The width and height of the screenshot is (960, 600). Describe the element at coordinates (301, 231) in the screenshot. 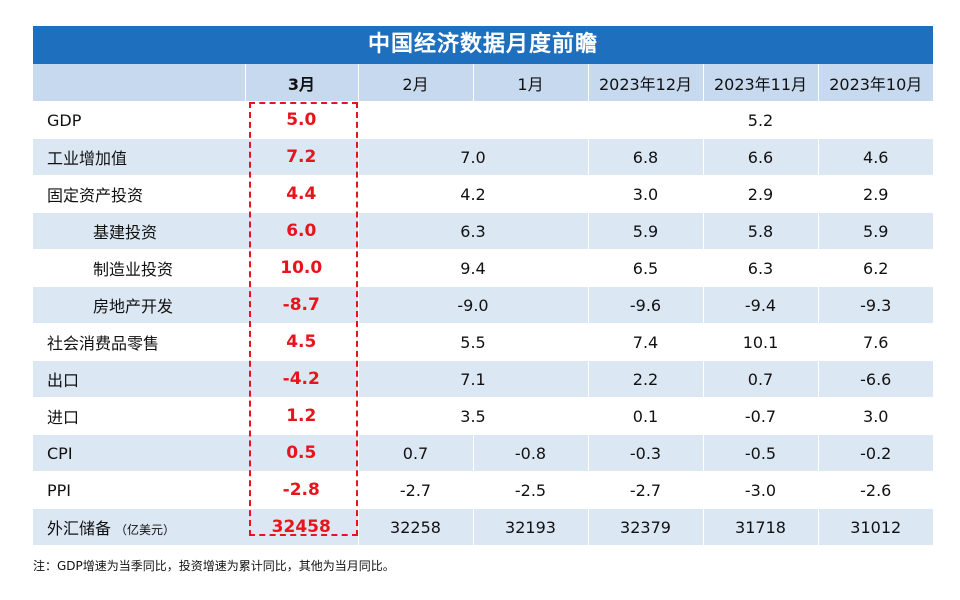

I see `current-month-value: 6.0` at that location.